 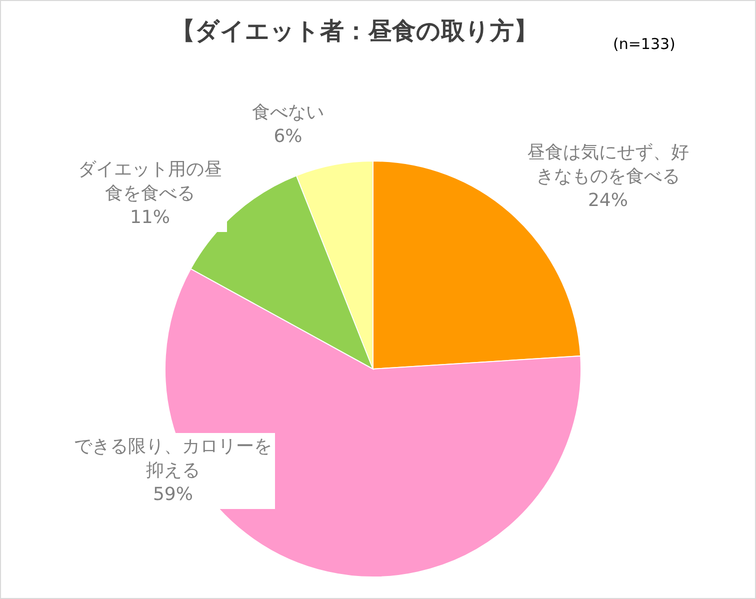 I want to click on slice-label: できる限り、カロリーを抑える, so click(x=173, y=459).